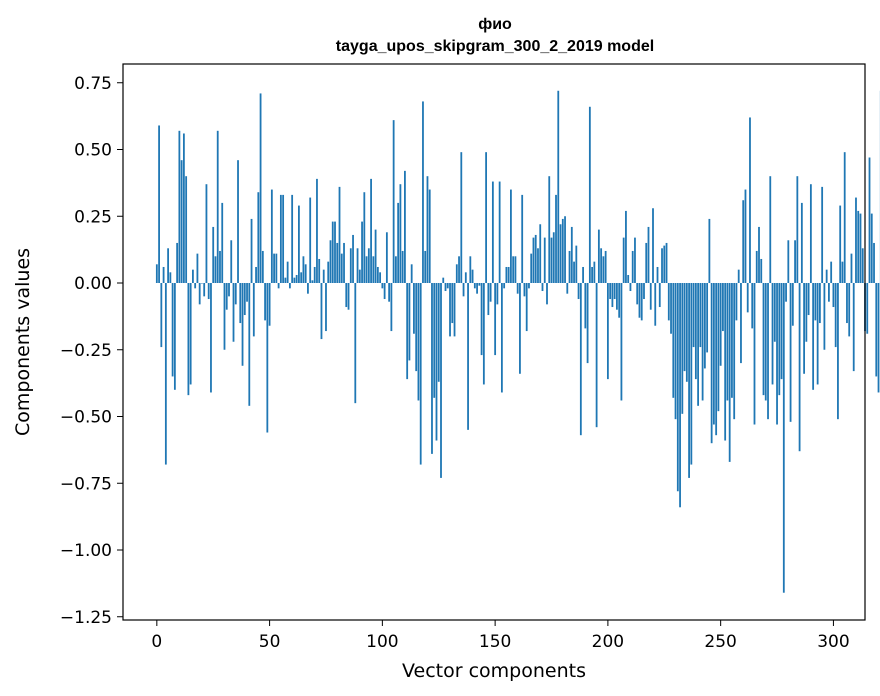 Image resolution: width=880 pixels, height=696 pixels. What do you see at coordinates (93, 151) in the screenshot?
I see `y-tick-label: 0.50` at bounding box center [93, 151].